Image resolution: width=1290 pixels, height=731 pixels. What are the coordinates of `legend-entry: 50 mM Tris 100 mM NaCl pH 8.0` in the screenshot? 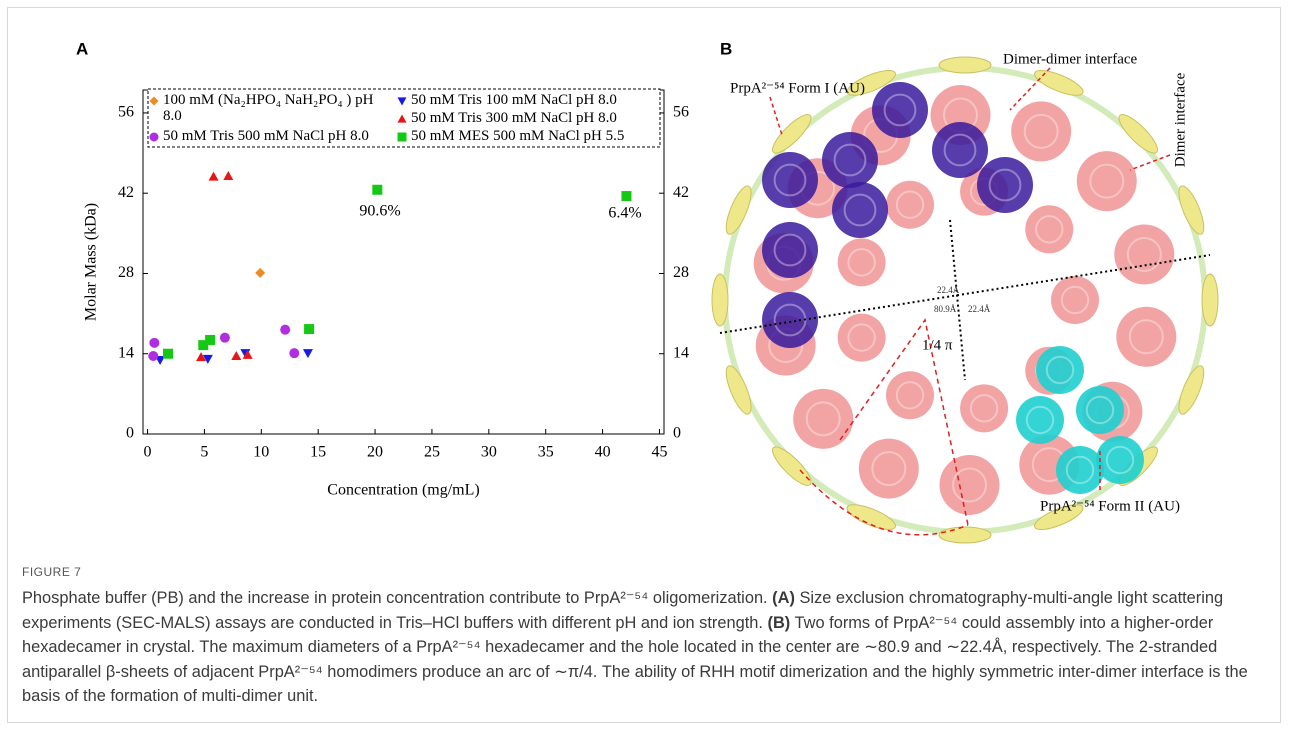 It's located at (526, 100).